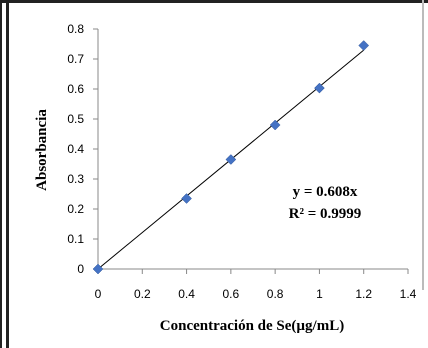  What do you see at coordinates (75, 59) in the screenshot?
I see `y-tick-label: 0.7` at bounding box center [75, 59].